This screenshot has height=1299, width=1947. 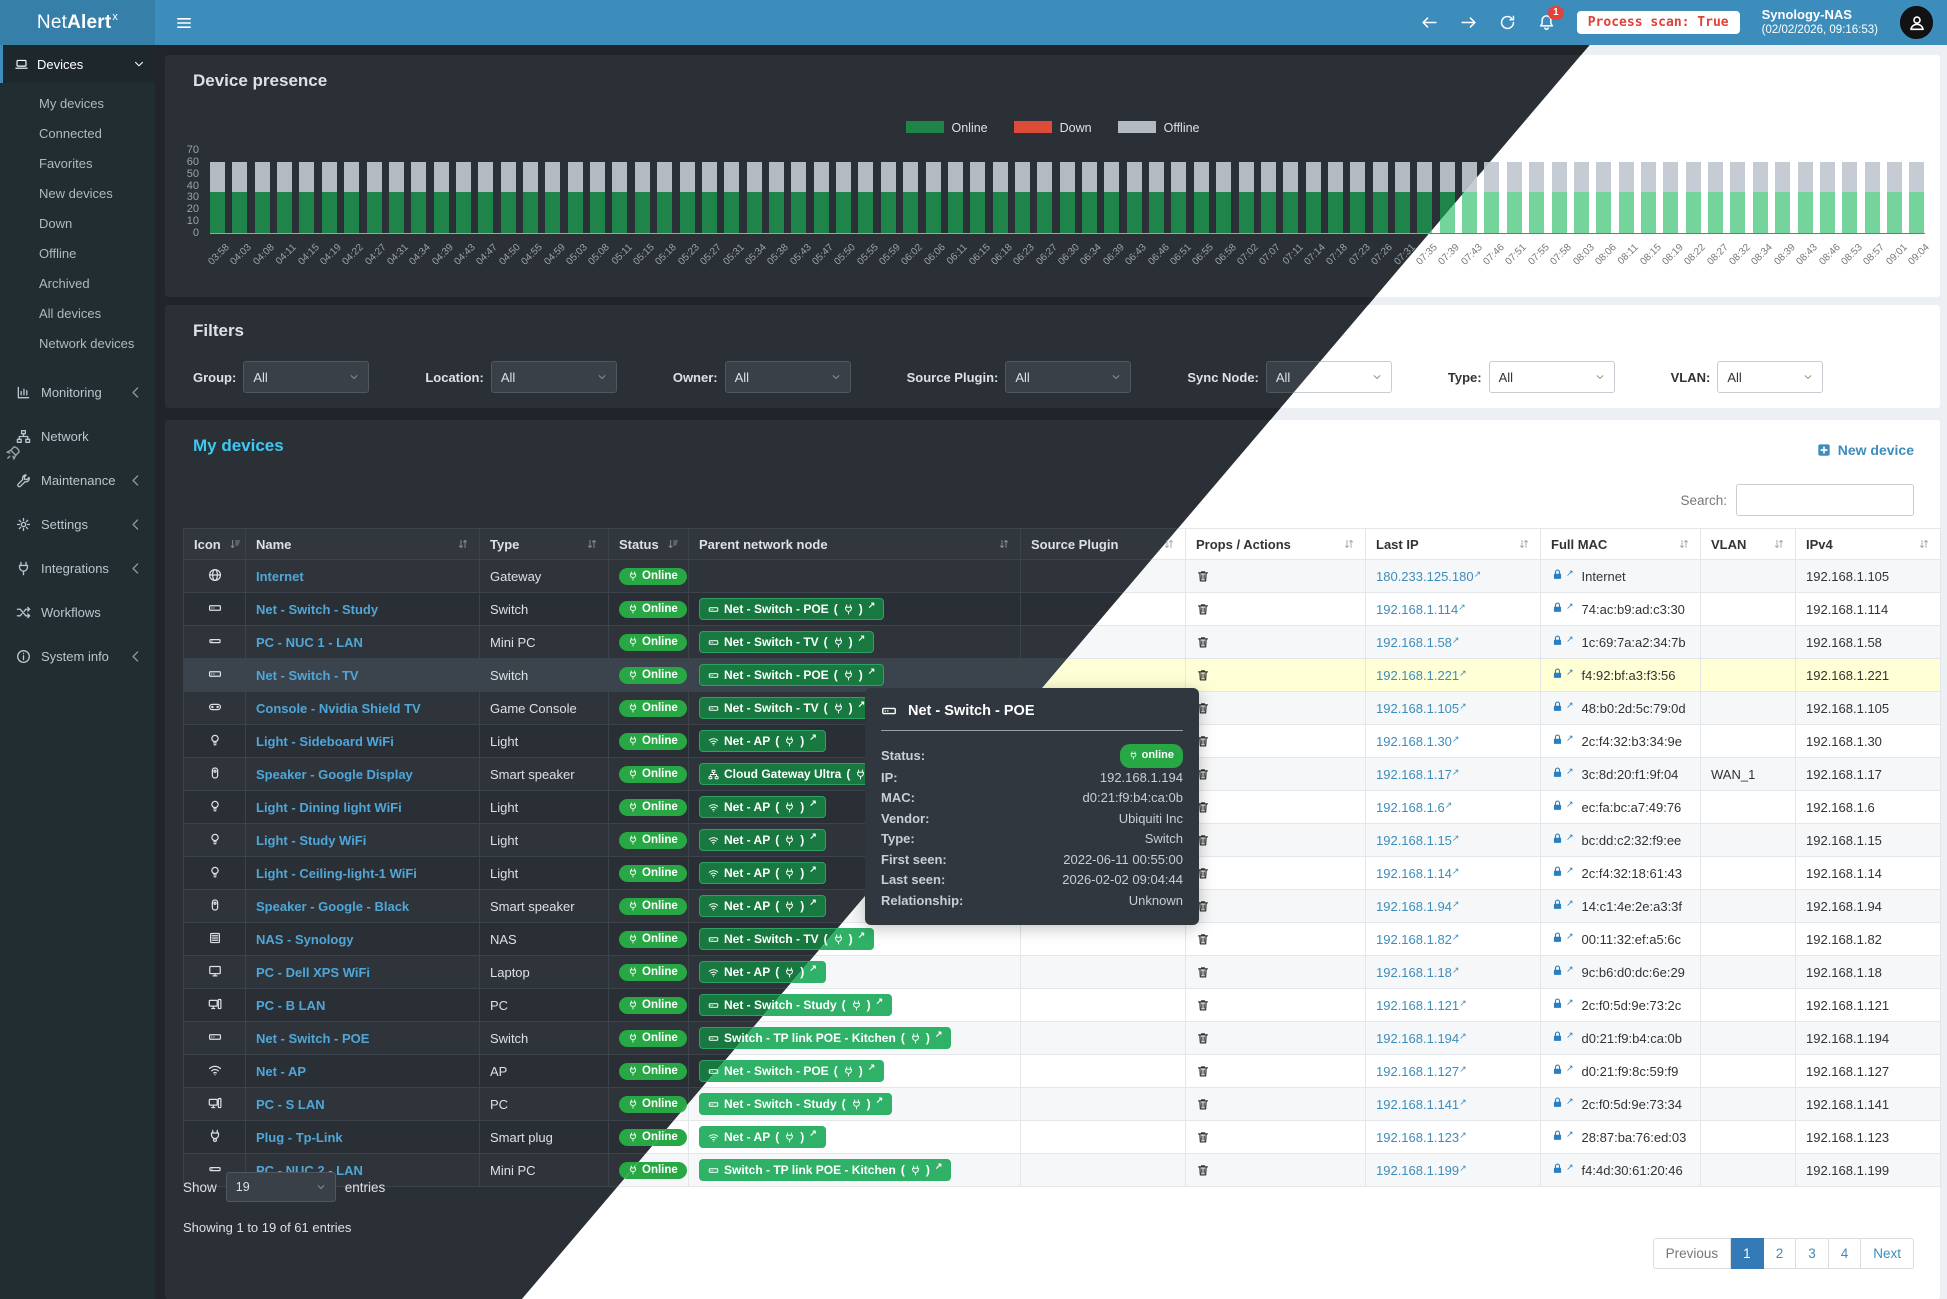 What do you see at coordinates (1414, 741) in the screenshot?
I see `last-ip-link: 192.168.1.30` at bounding box center [1414, 741].